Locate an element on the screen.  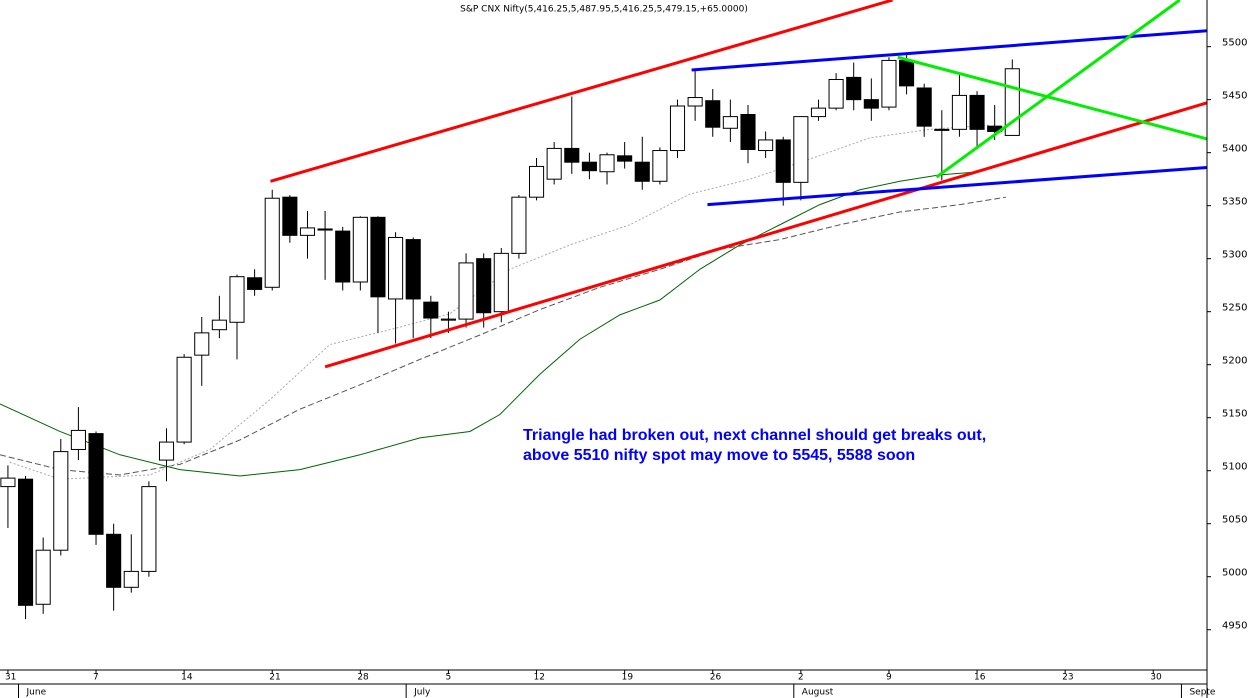
x-tick-label: 16 is located at coordinates (980, 678).